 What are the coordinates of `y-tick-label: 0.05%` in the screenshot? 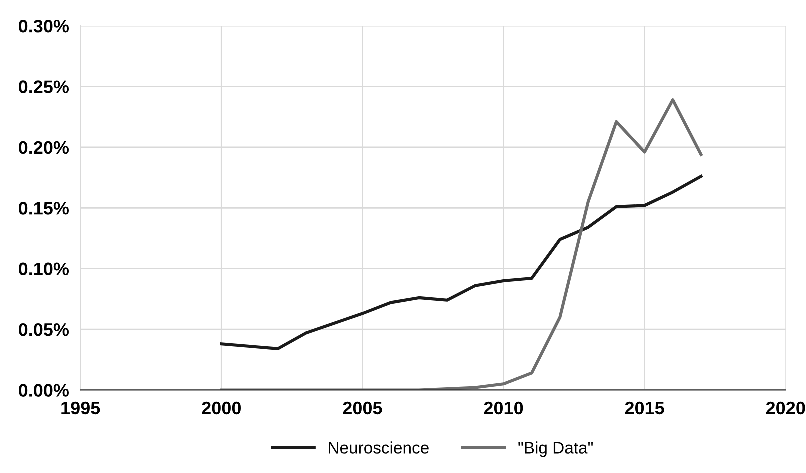 It's located at (44, 329).